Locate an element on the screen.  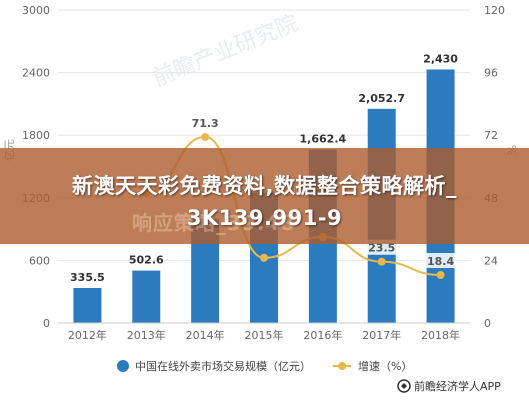
watermark-text: 前瞻产业研究院 is located at coordinates (226, 51).